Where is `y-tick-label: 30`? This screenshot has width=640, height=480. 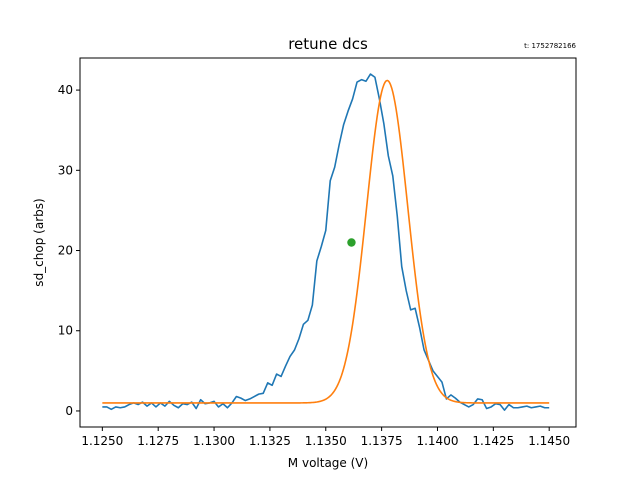 y-tick-label: 30 is located at coordinates (65, 170).